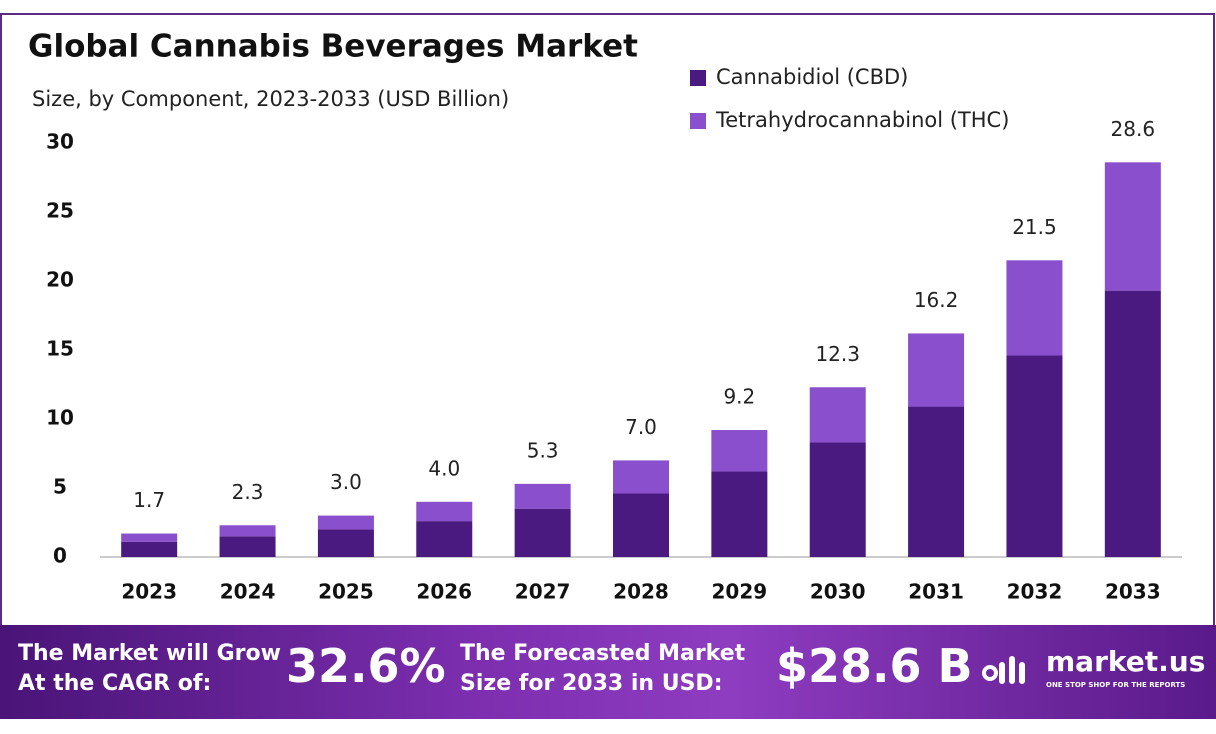  Describe the element at coordinates (1133, 129) in the screenshot. I see `total-label: 28.6` at that location.